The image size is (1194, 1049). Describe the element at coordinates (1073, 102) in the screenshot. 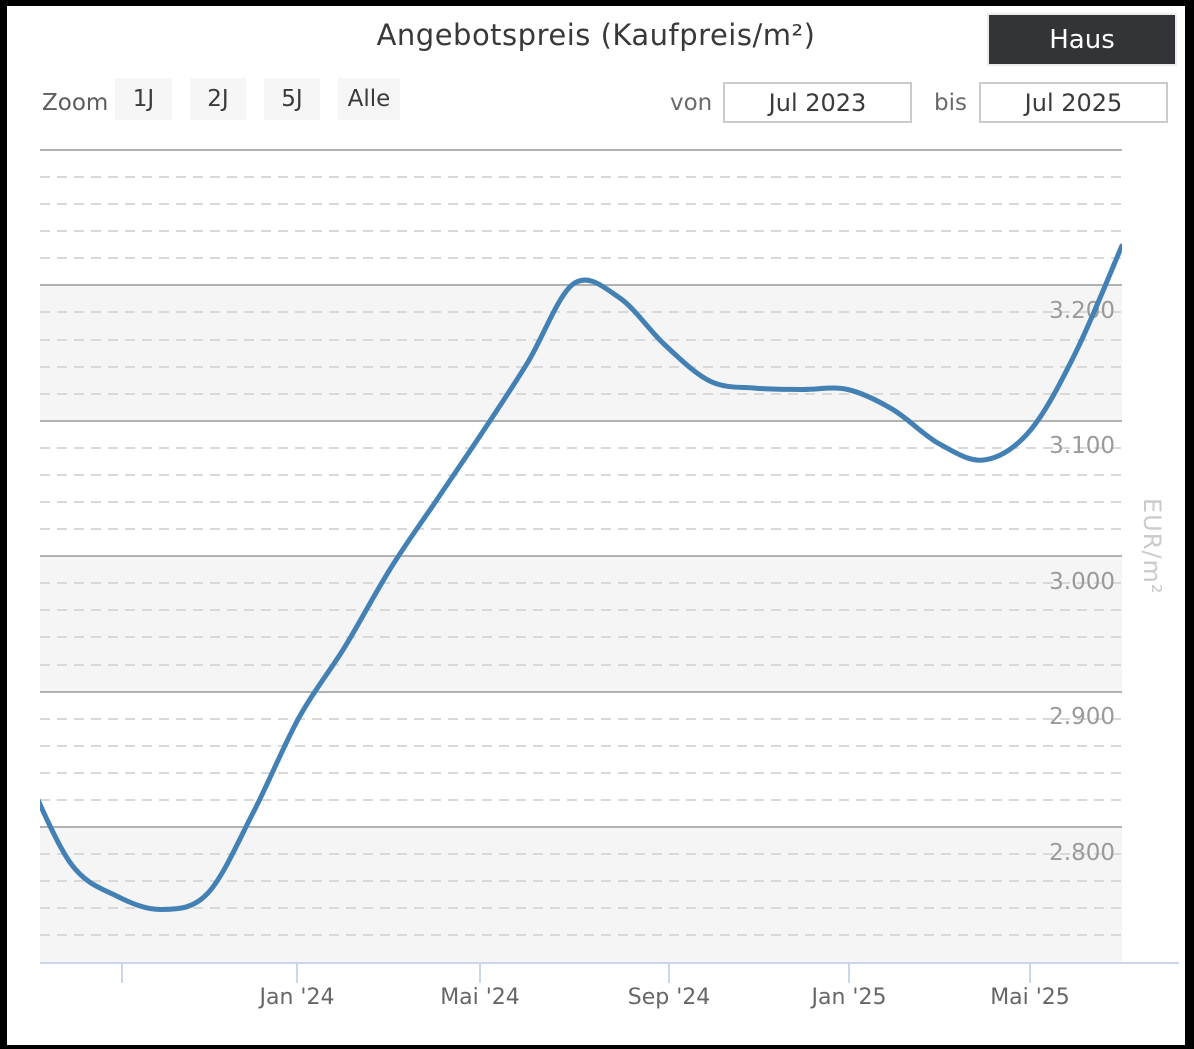

I see `range-to-input` at that location.